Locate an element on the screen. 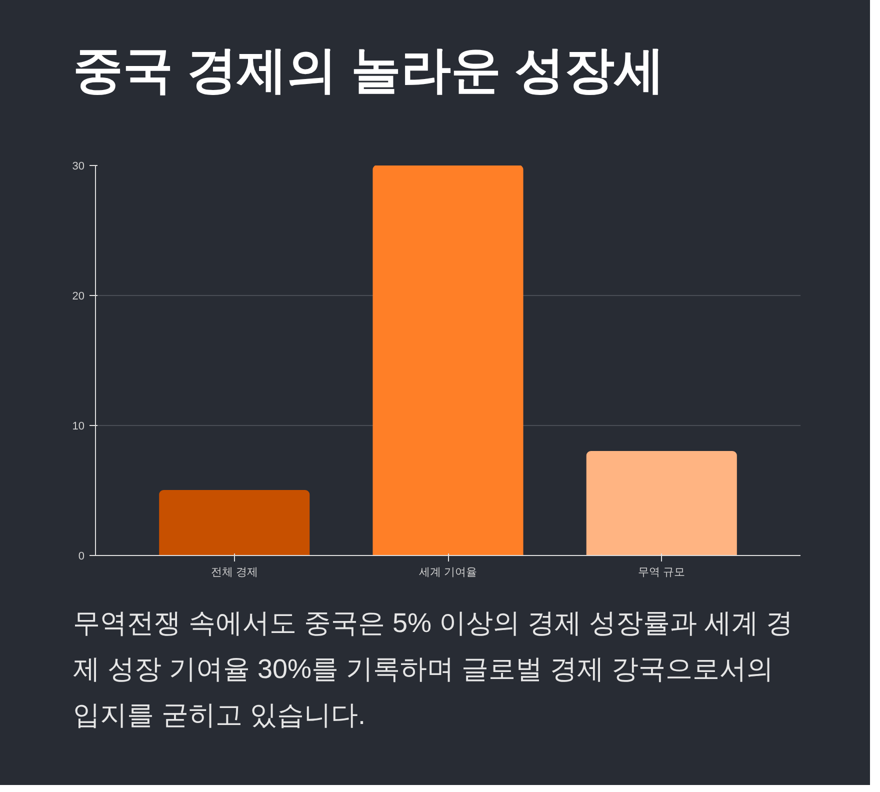 Image resolution: width=880 pixels, height=792 pixels. x-tick-label: 세계 기여율 is located at coordinates (448, 572).